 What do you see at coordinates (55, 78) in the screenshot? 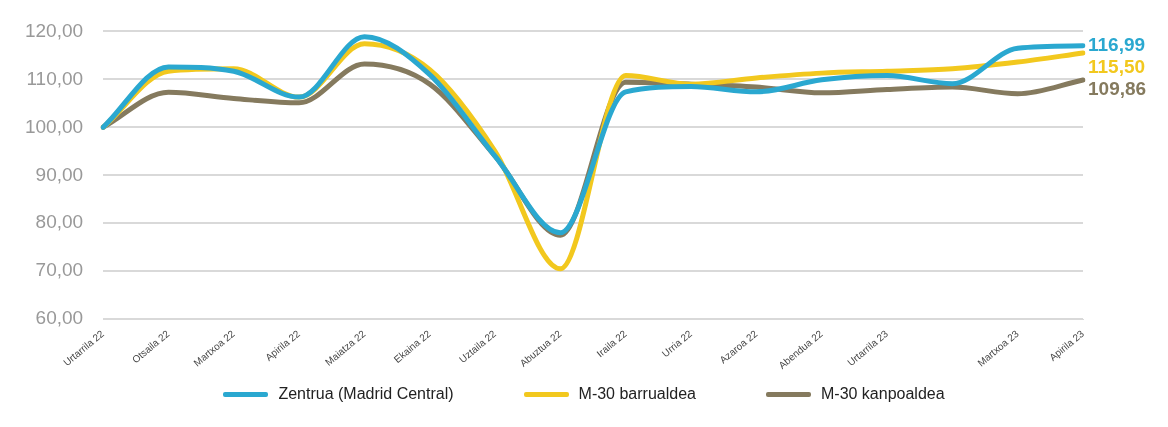
I see `y-tick-label: 110,00` at bounding box center [55, 78].